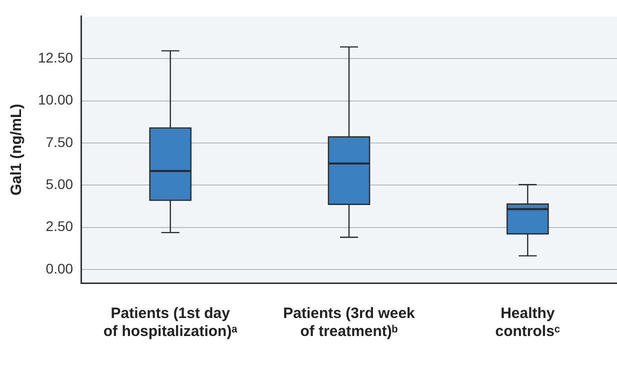 The width and height of the screenshot is (617, 365). What do you see at coordinates (17, 150) in the screenshot?
I see `y-axis-title: Gal1 (ng/mL)` at bounding box center [17, 150].